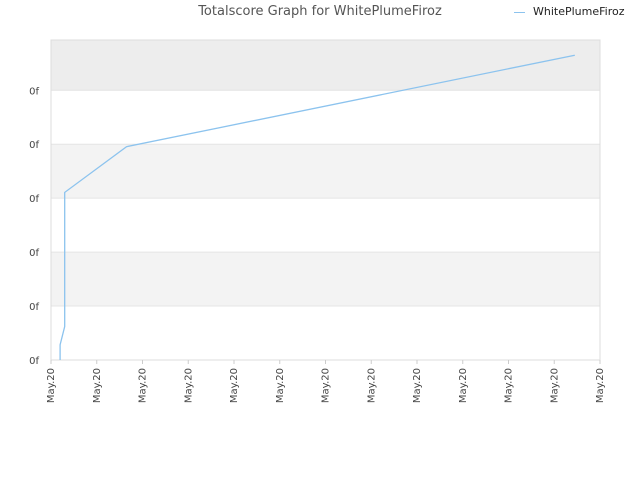 This screenshot has height=480, width=640. What do you see at coordinates (579, 11) in the screenshot?
I see `legend-label: WhitePlumeFiroz` at bounding box center [579, 11].